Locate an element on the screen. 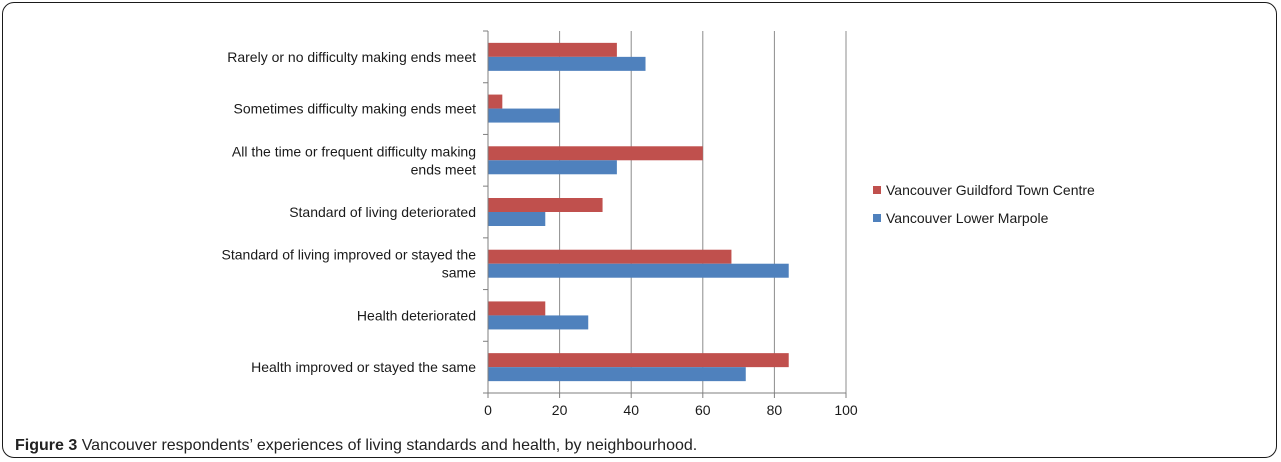  category-label: Health deteriorated is located at coordinates (416, 315).